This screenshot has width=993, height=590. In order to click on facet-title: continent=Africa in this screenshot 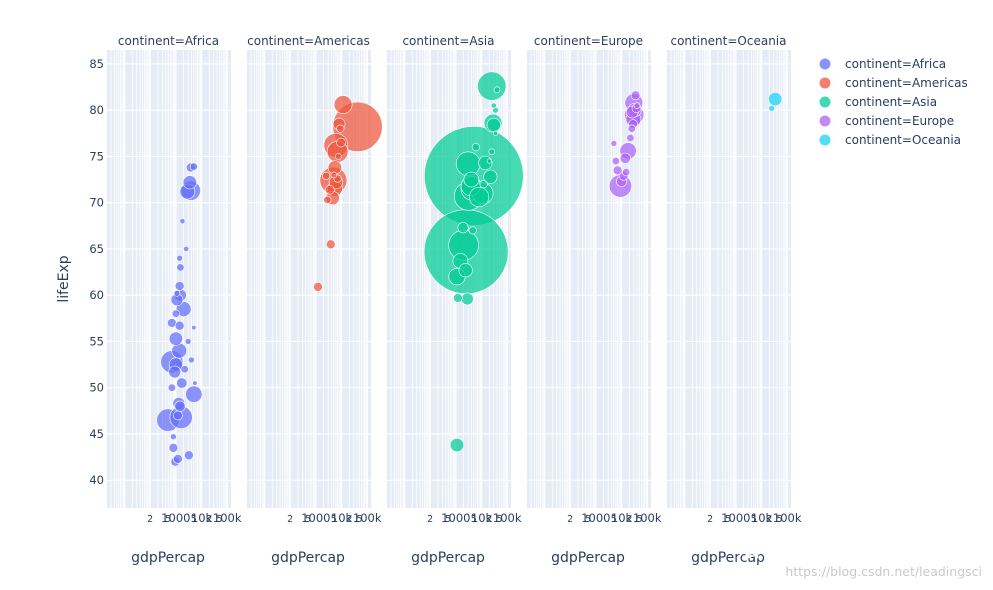, I will do `click(168, 41)`.